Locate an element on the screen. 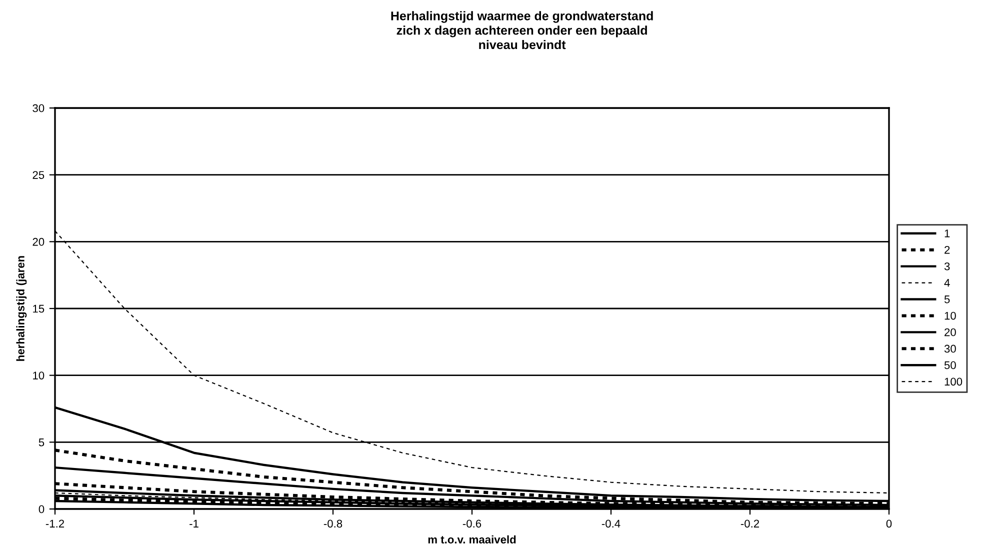  legend-label: 30 is located at coordinates (950, 348).